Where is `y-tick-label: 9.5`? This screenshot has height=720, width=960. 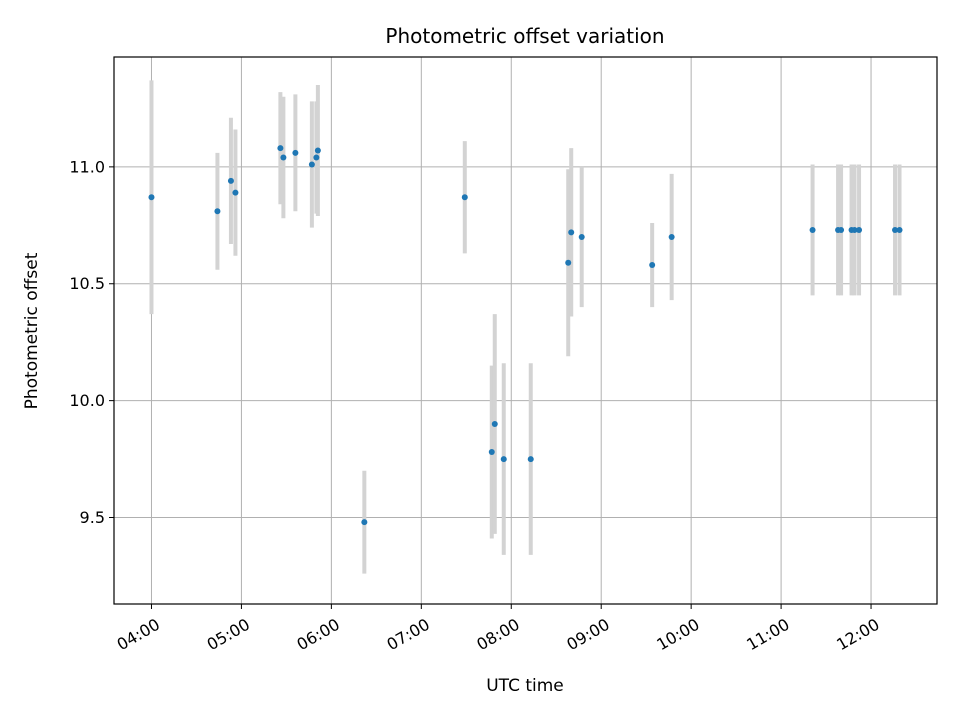 y-tick-label: 9.5 is located at coordinates (92, 517).